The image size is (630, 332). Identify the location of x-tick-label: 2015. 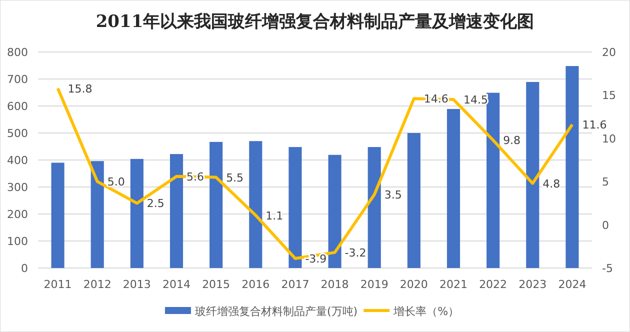
(216, 284).